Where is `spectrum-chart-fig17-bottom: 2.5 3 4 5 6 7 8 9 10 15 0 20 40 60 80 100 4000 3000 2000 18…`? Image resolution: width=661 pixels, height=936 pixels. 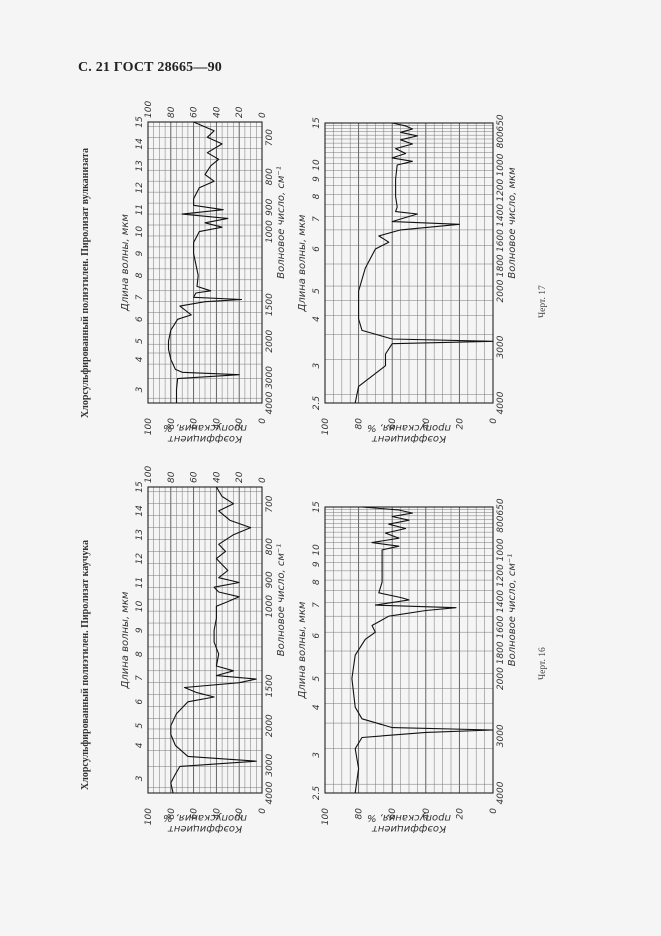
spectrum-chart-fig17-bottom: 2.5 3 4 5 6 7 8 9 10 15 0 20 40 60 80 100 4000 3000 2000 18… is located at coordinates (410, 269).